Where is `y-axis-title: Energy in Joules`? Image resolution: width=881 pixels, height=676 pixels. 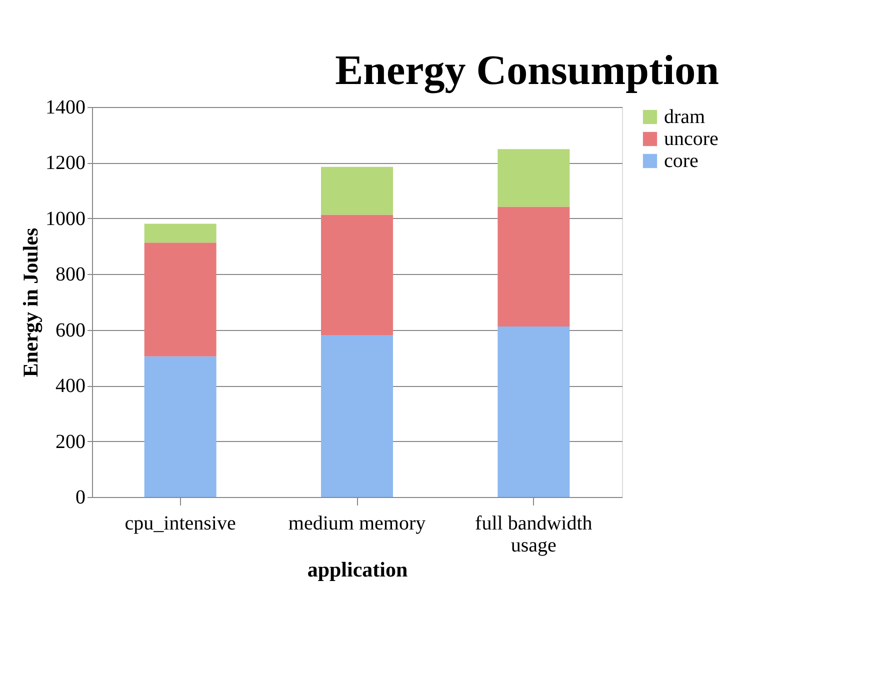 y-axis-title: Energy in Joules is located at coordinates (30, 303).